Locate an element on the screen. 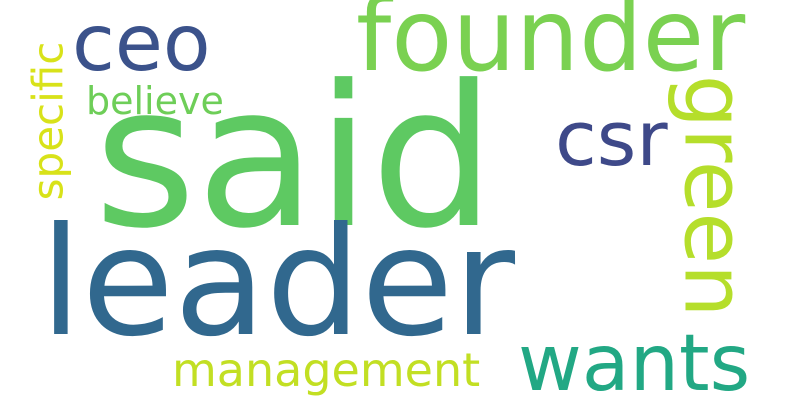 The width and height of the screenshot is (800, 400). word-believe: believe is located at coordinates (155, 101).